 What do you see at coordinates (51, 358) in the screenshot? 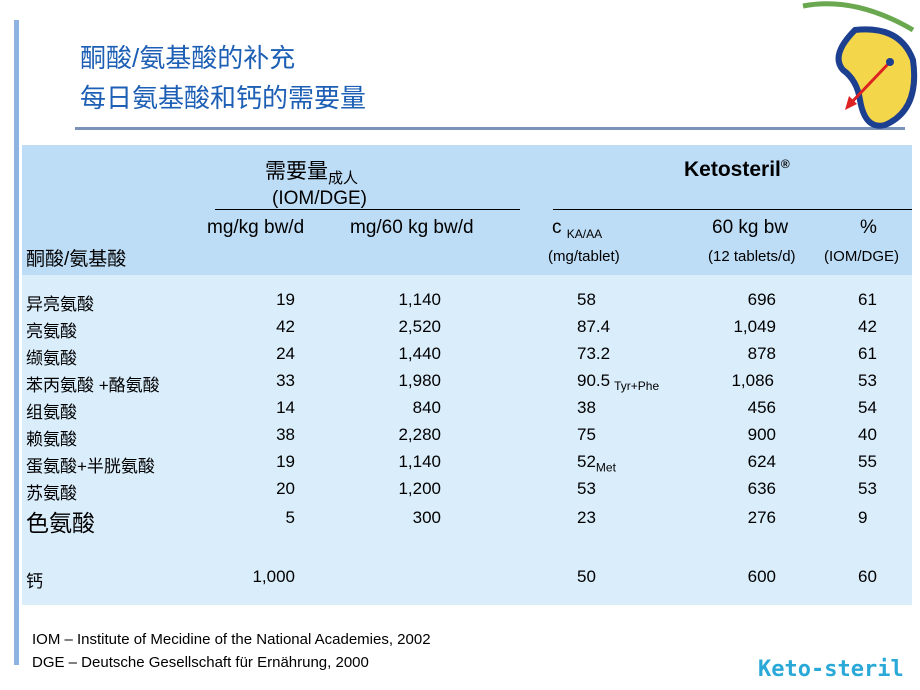
I see `cell: 缬氨酸` at bounding box center [51, 358].